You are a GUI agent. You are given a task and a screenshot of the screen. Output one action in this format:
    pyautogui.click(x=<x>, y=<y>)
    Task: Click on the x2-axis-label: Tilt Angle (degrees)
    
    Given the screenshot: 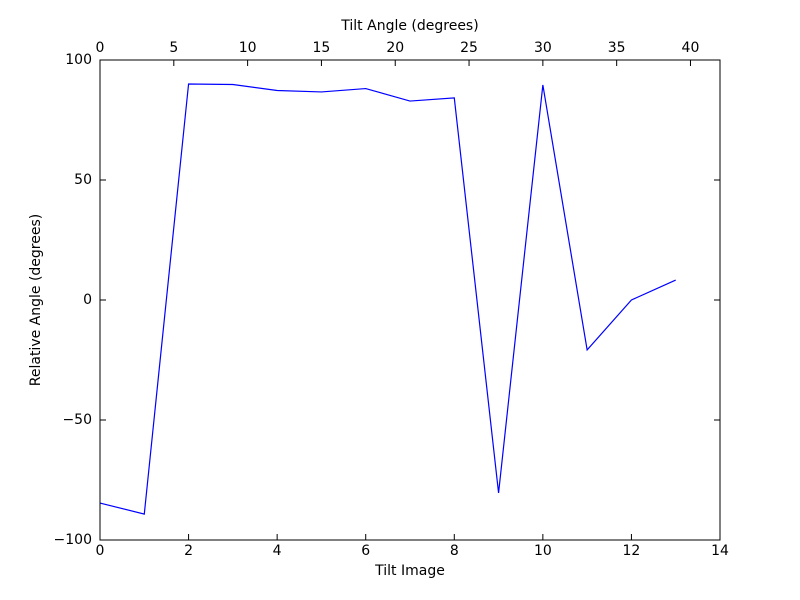 What is the action you would take?
    pyautogui.click(x=409, y=26)
    